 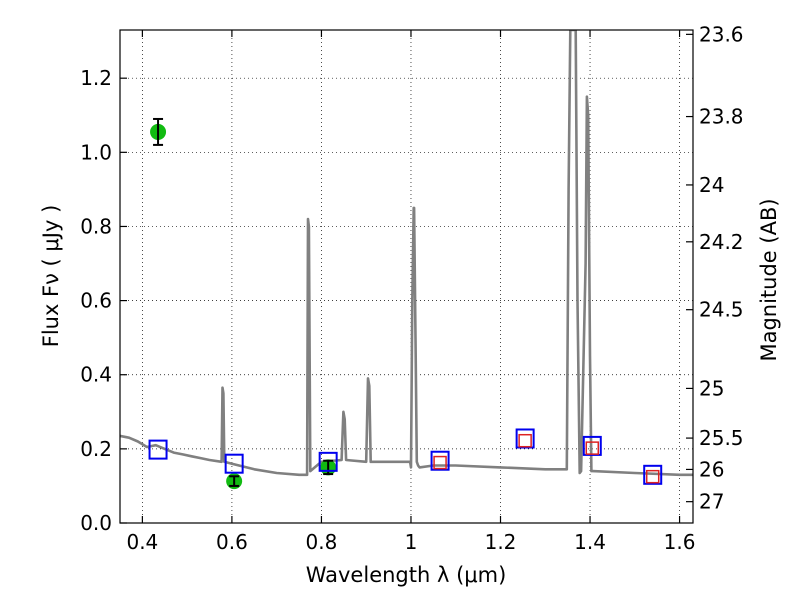 I want to click on right-tick-label: 27, so click(x=711, y=502).